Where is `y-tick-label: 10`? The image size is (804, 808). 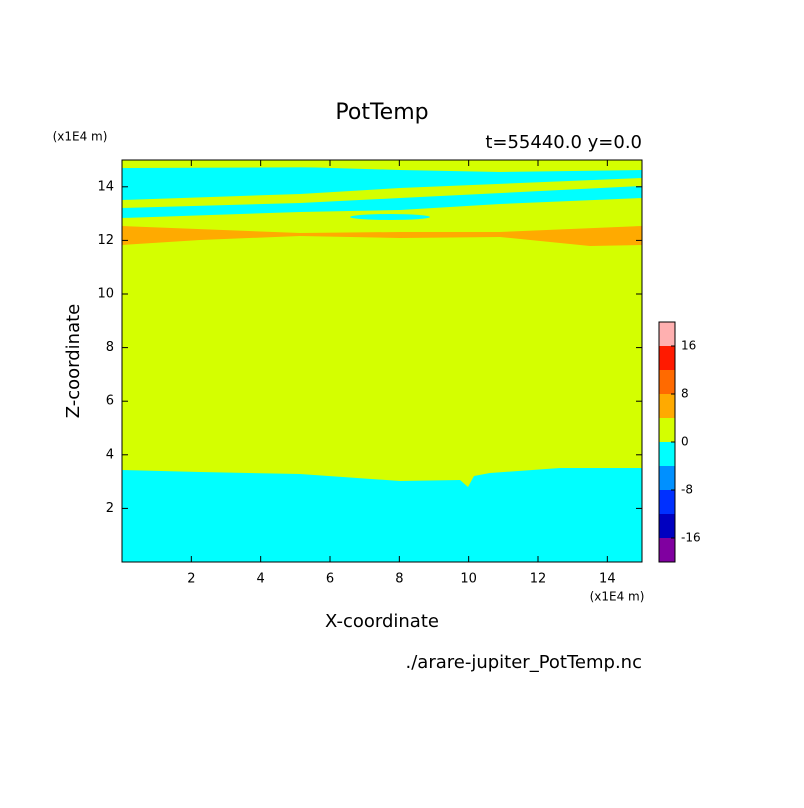
y-tick-label: 10 is located at coordinates (105, 294).